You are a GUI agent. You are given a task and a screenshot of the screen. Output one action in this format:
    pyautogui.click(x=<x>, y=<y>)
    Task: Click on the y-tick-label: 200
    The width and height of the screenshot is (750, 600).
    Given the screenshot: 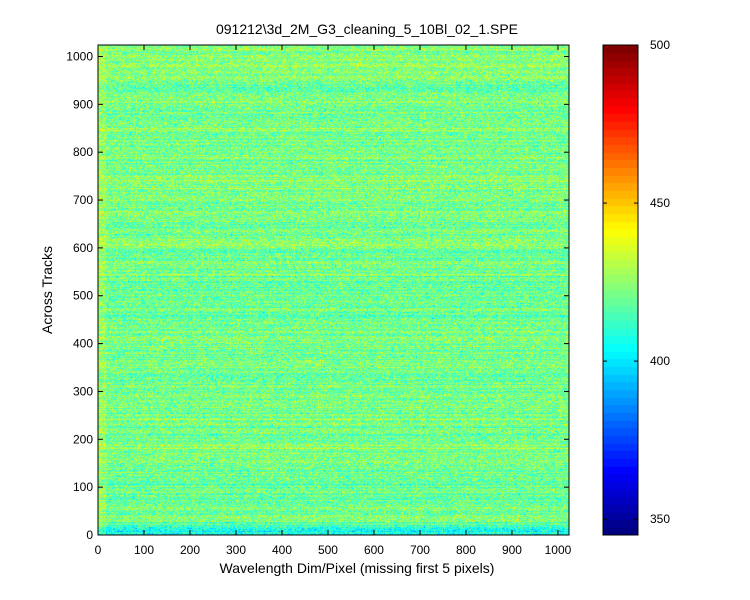 What is the action you would take?
    pyautogui.click(x=83, y=439)
    